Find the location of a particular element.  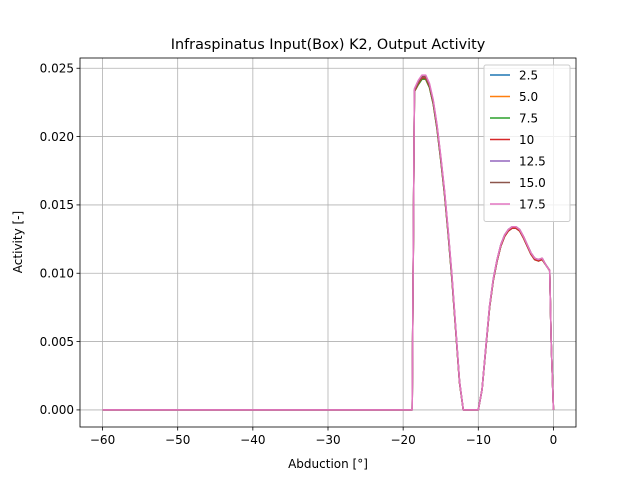

y-tick-label: 0.020 is located at coordinates (57, 137).